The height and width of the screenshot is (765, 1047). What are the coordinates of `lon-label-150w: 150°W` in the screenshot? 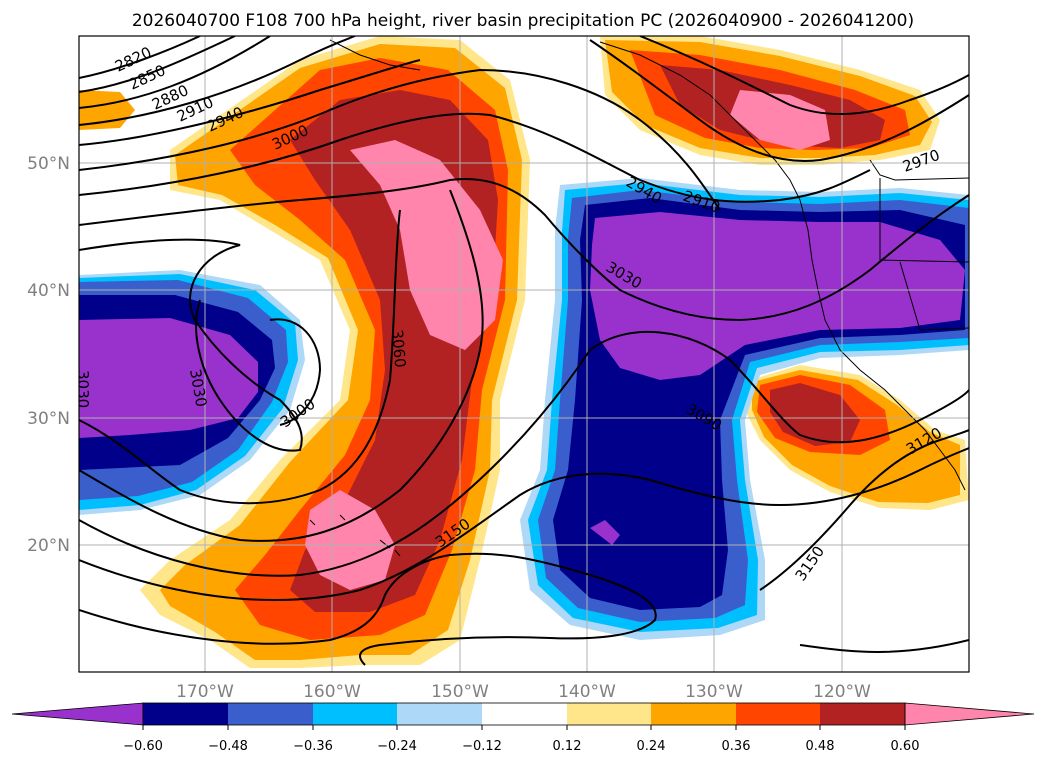 It's located at (460, 692).